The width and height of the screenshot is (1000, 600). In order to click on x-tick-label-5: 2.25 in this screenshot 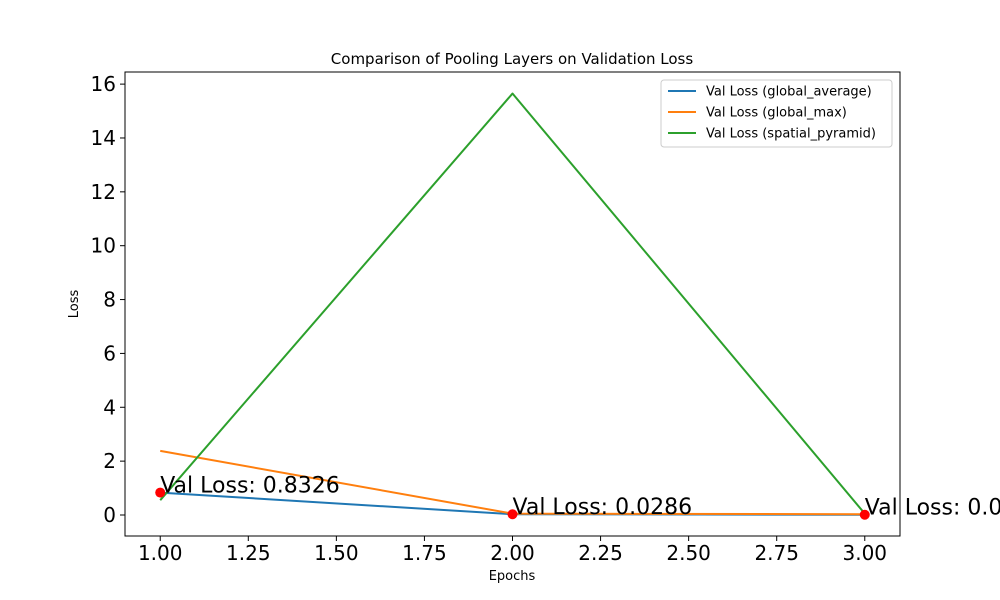, I will do `click(600, 553)`.